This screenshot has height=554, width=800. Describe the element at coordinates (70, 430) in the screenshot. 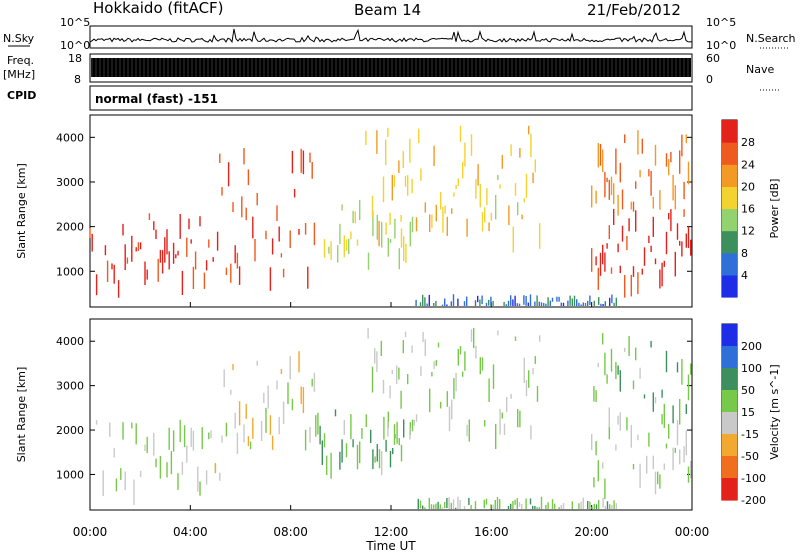

I see `velocity-ytick-label: 2000` at that location.